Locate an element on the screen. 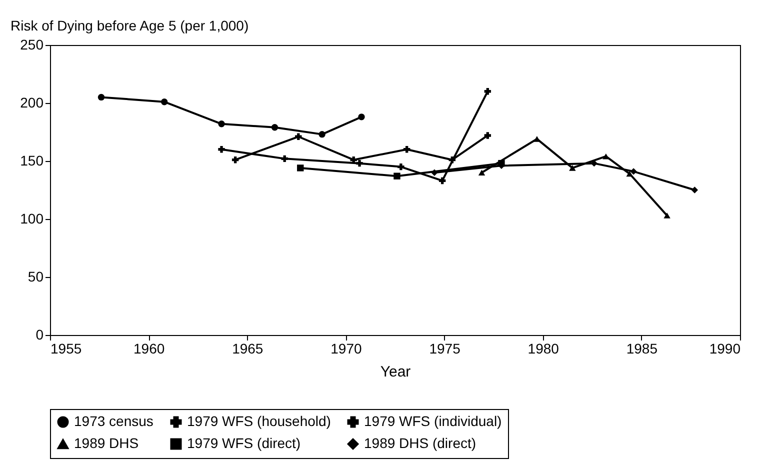 This screenshot has width=767, height=475. y-axis-title: Risk of Dying before Age 5 (per 1,000) is located at coordinates (129, 26).